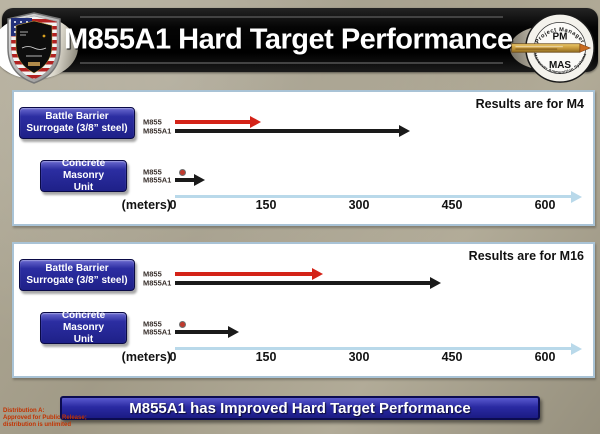 The width and height of the screenshot is (600, 434). I want to click on page-title: M855A1 Hard Target Performance, so click(288, 39).